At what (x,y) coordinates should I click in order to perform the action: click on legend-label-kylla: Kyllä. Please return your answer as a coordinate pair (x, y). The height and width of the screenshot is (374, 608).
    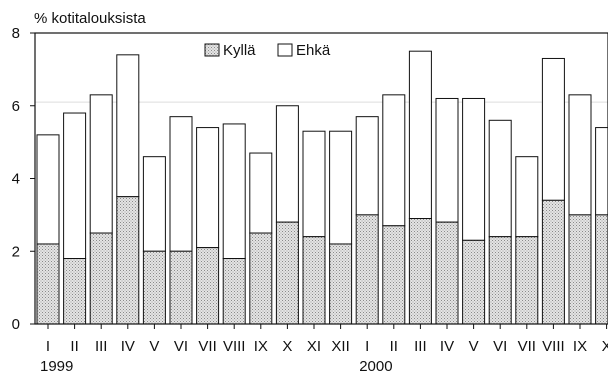
    Looking at the image, I should click on (239, 50).